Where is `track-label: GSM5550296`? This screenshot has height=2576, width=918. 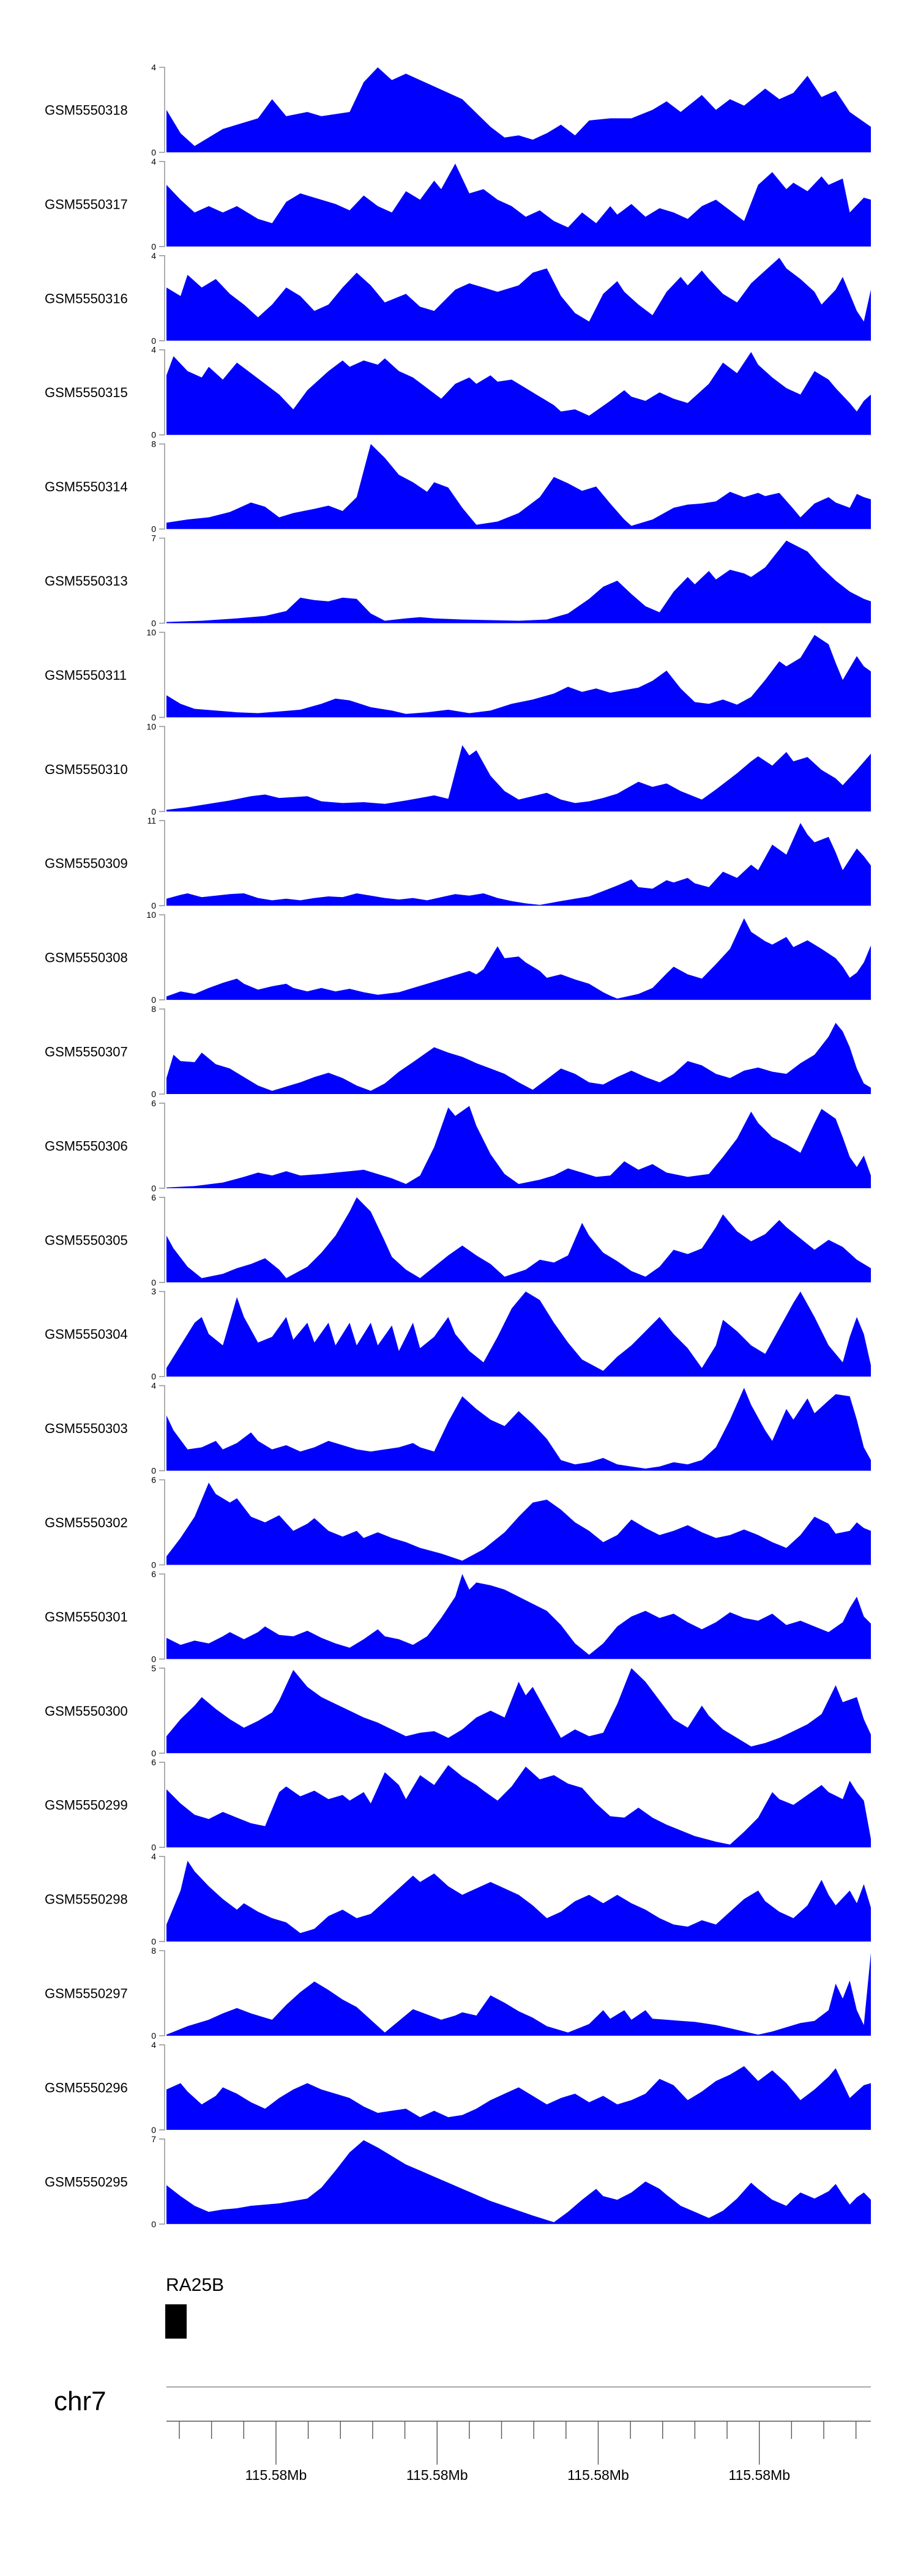 track-label: GSM5550296 is located at coordinates (86, 2087).